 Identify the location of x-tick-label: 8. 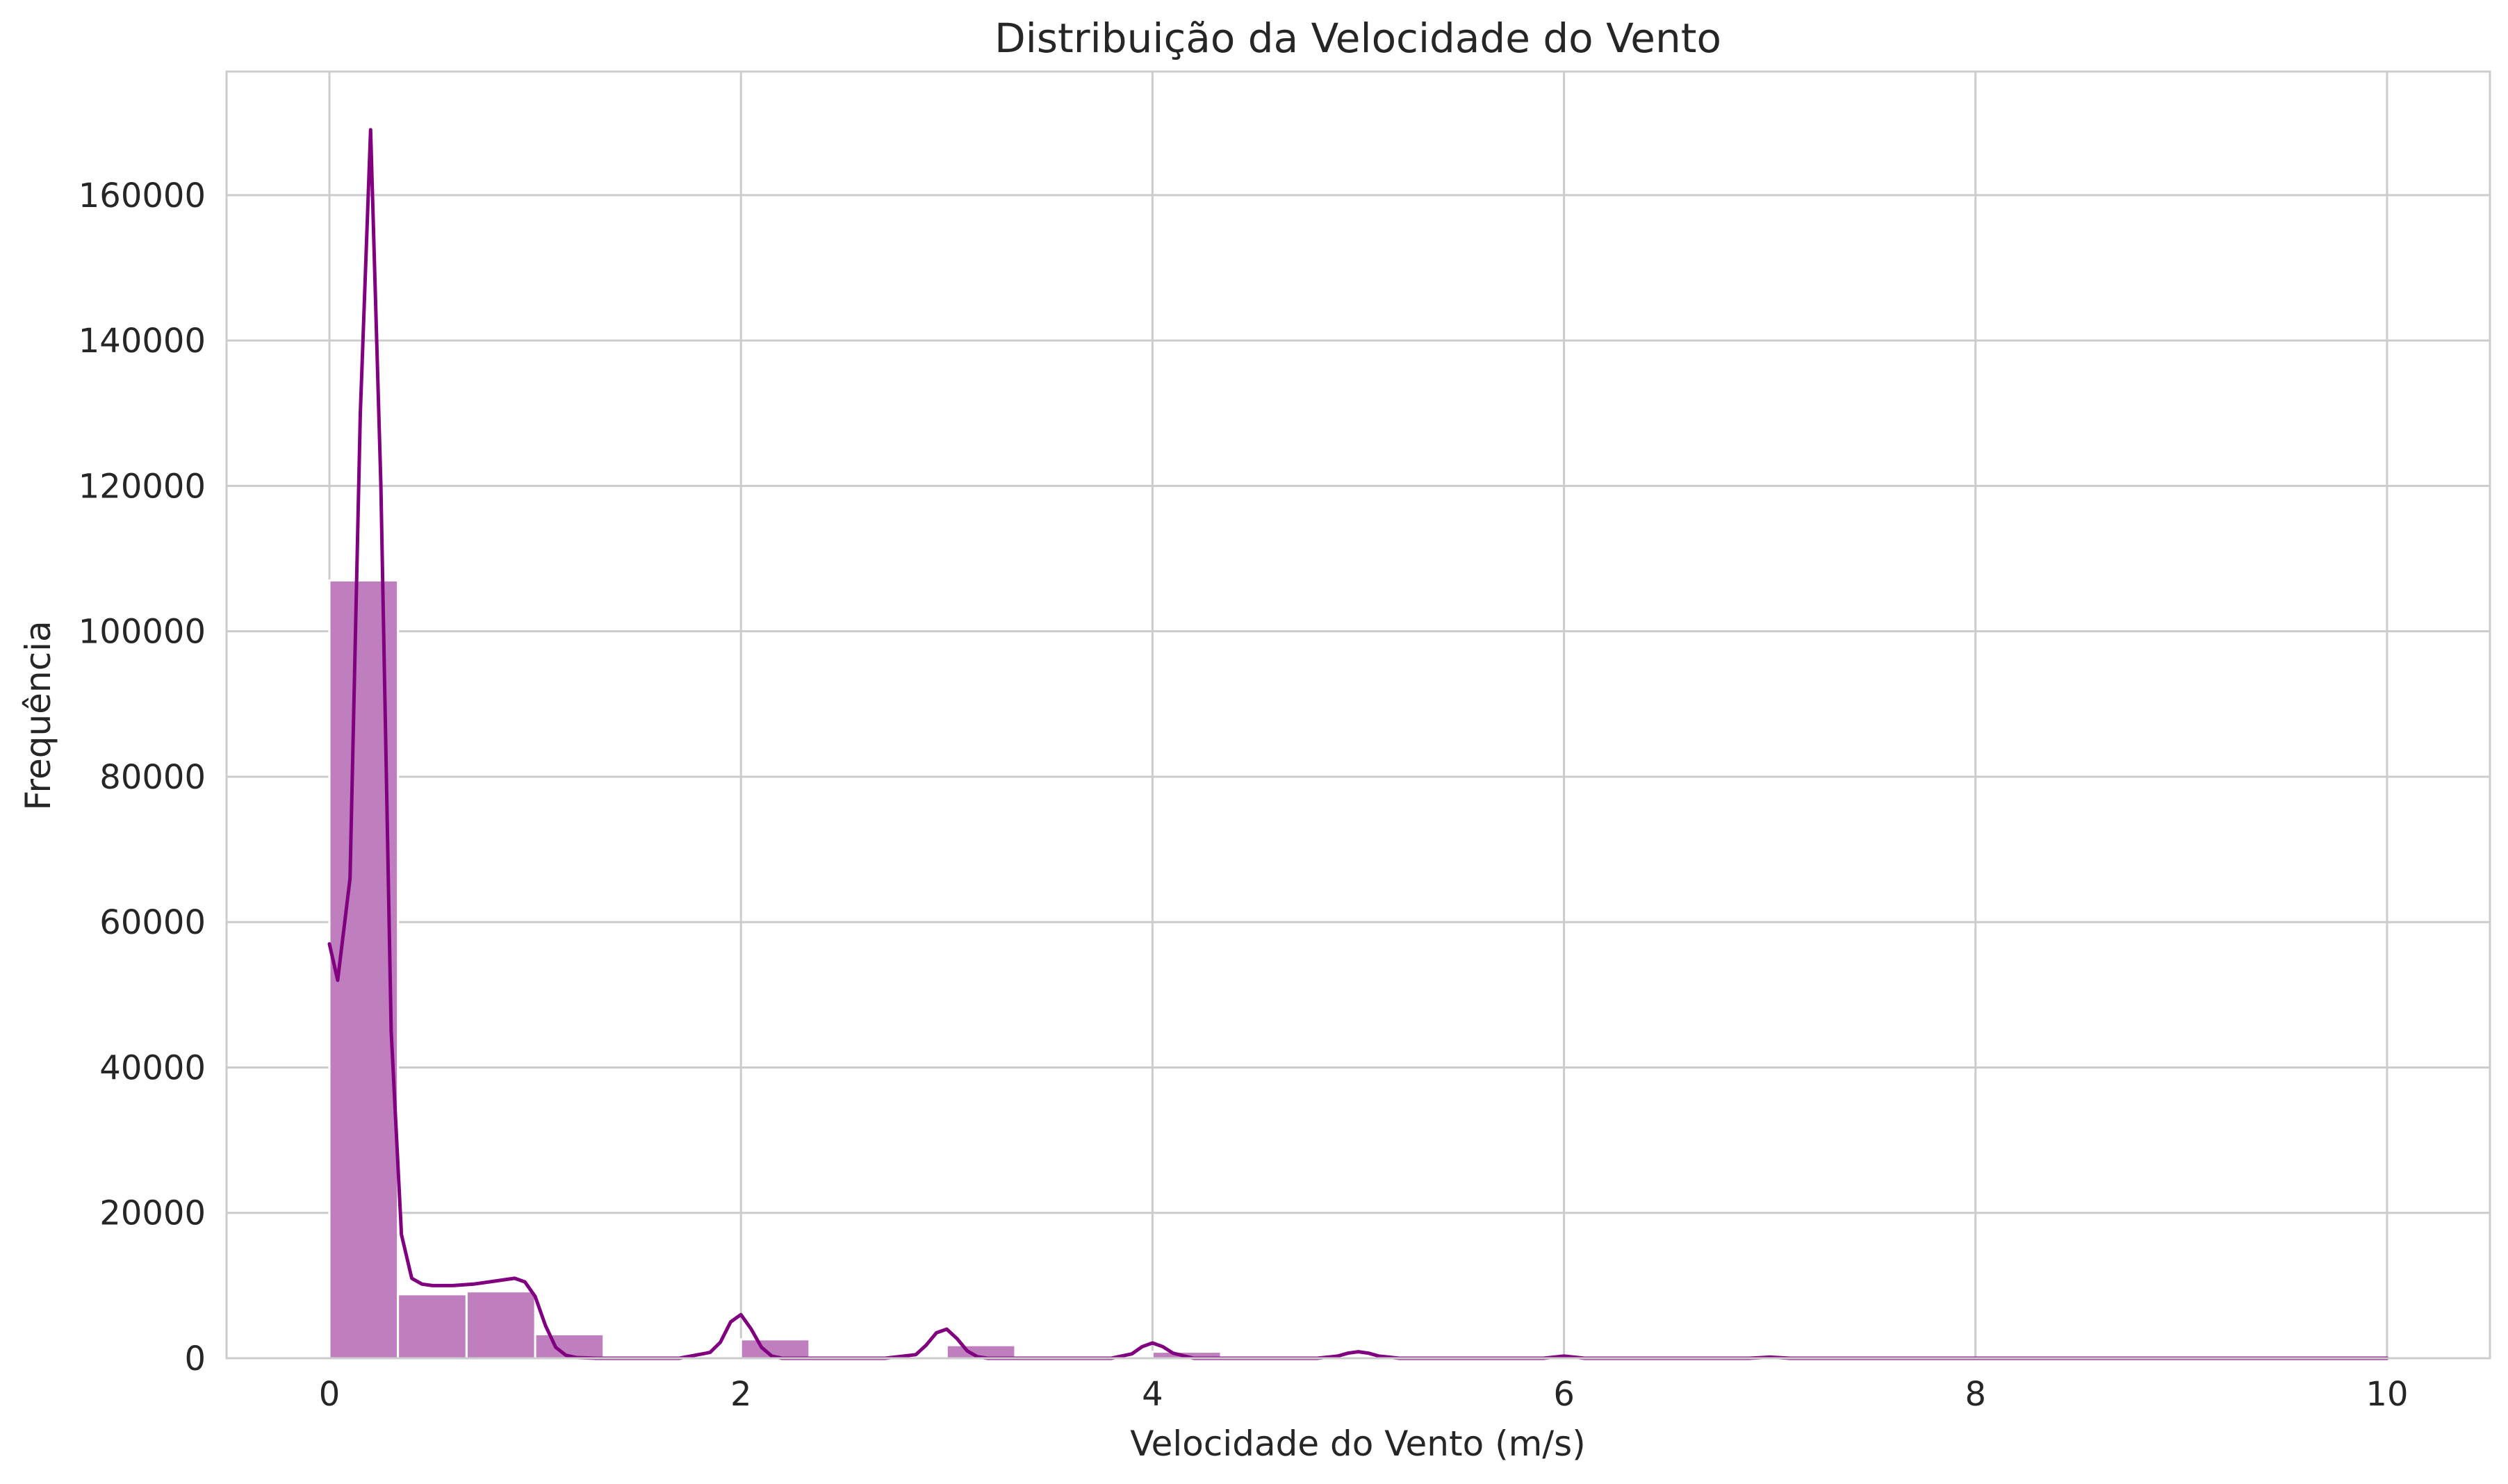
(1976, 1394).